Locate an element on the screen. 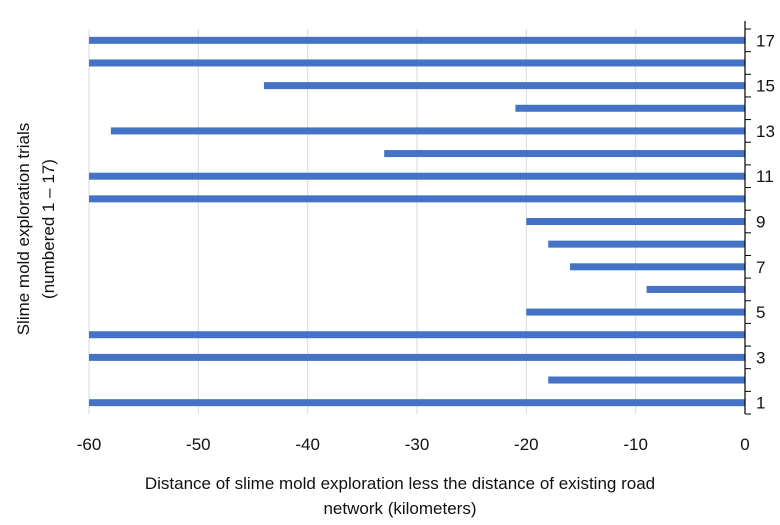 The image size is (780, 525). y-tick-label-7: 7 is located at coordinates (760, 267).